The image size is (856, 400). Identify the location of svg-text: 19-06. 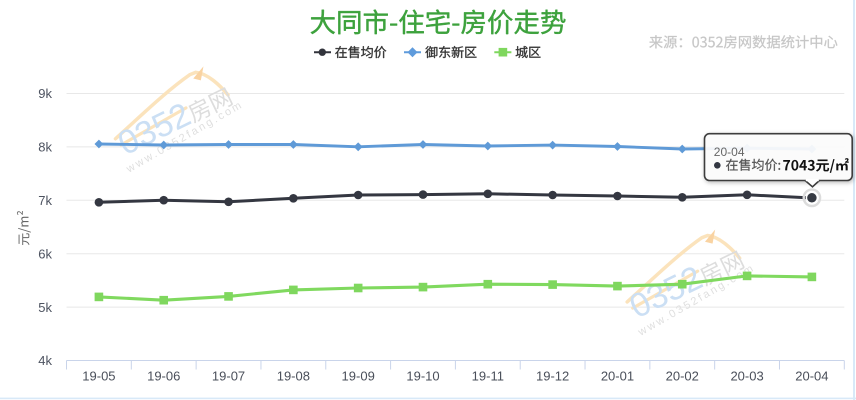
(163, 376).